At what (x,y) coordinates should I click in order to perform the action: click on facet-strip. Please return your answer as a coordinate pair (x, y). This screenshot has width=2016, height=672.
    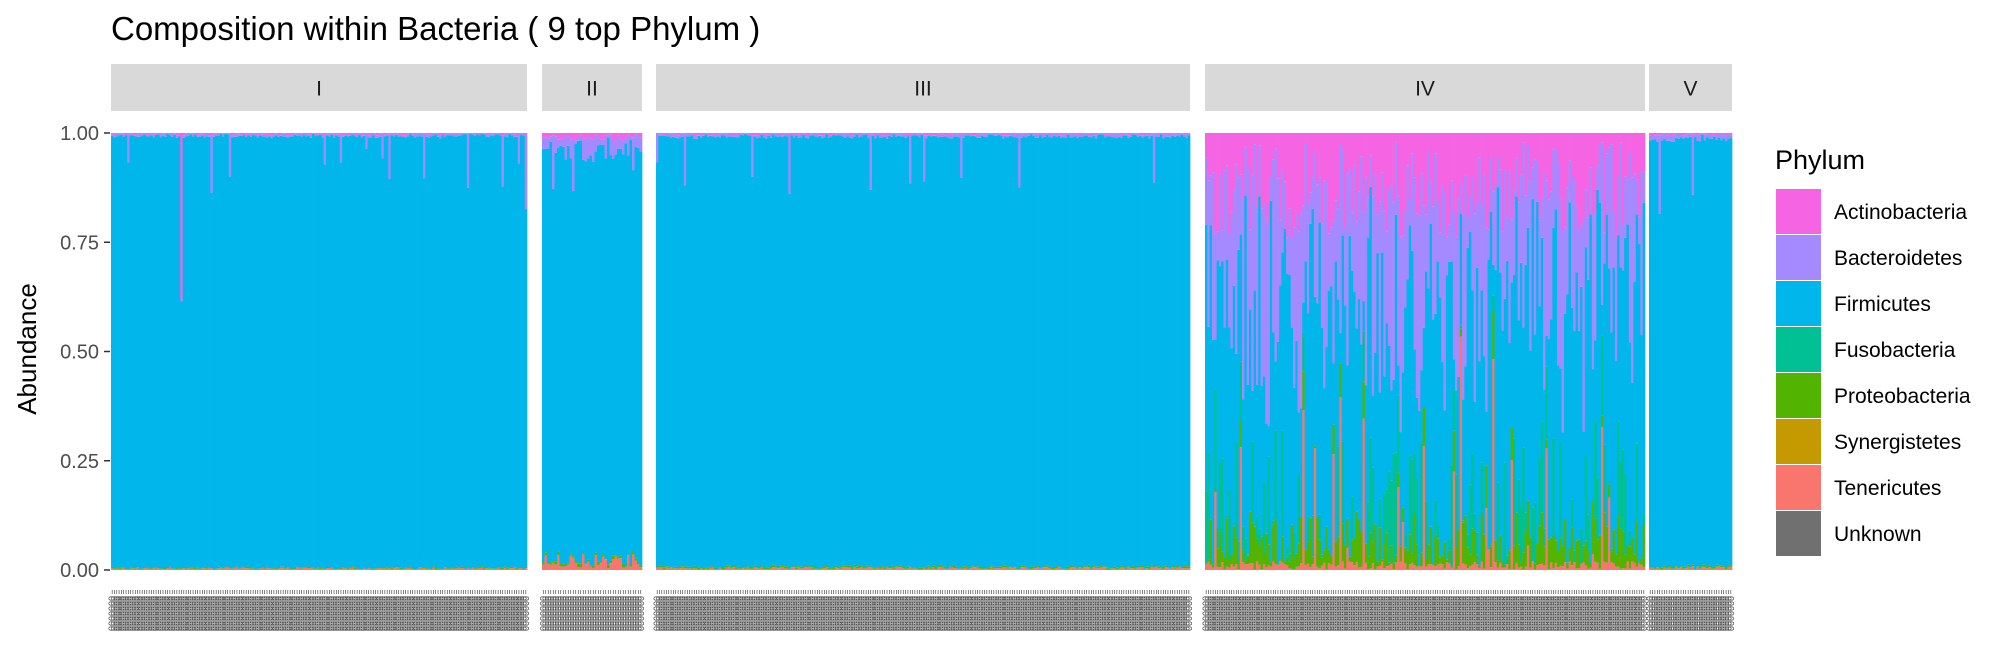
    Looking at the image, I should click on (923, 87).